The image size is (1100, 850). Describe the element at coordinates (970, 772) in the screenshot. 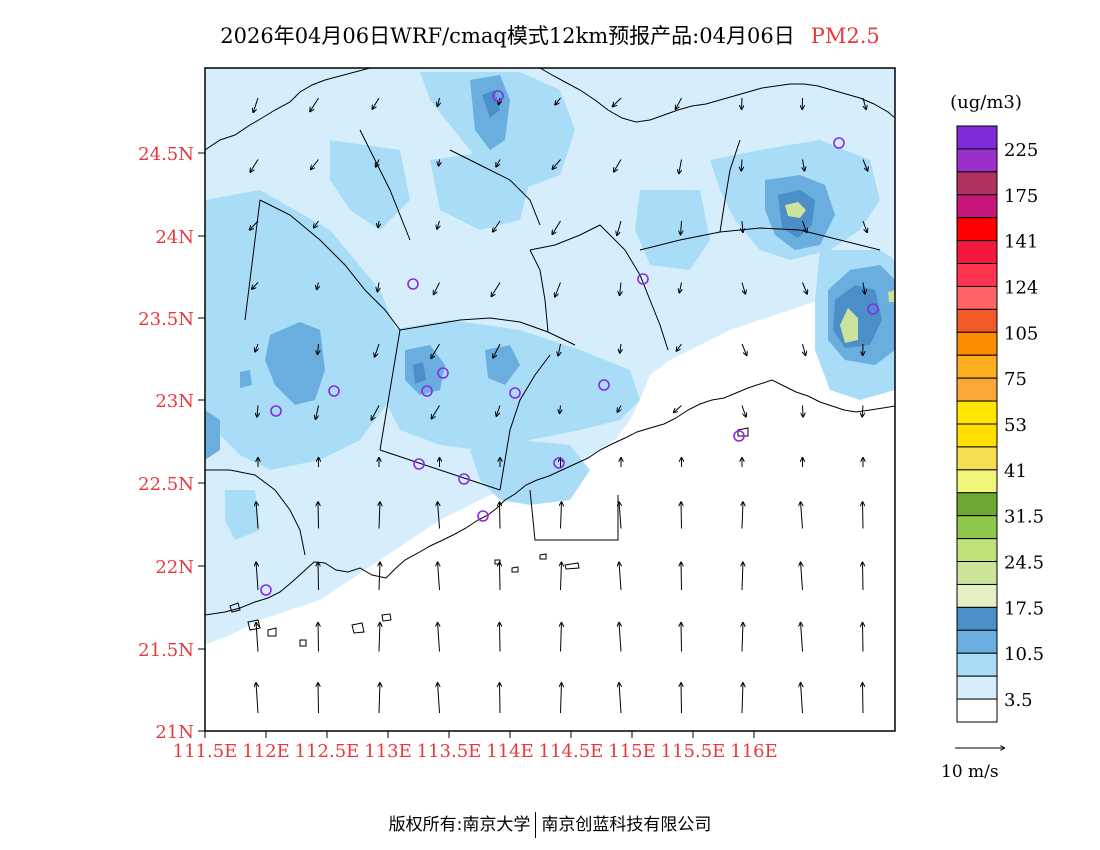

I see `wind-scale-label: 10 m/s` at that location.